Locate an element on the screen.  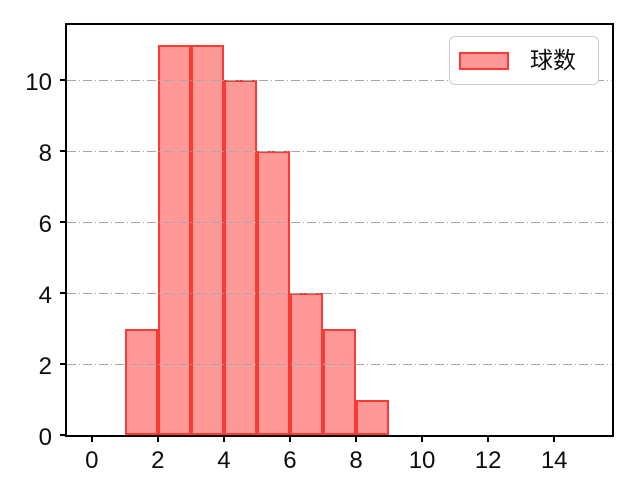
x-tick-label: 8 is located at coordinates (356, 460).